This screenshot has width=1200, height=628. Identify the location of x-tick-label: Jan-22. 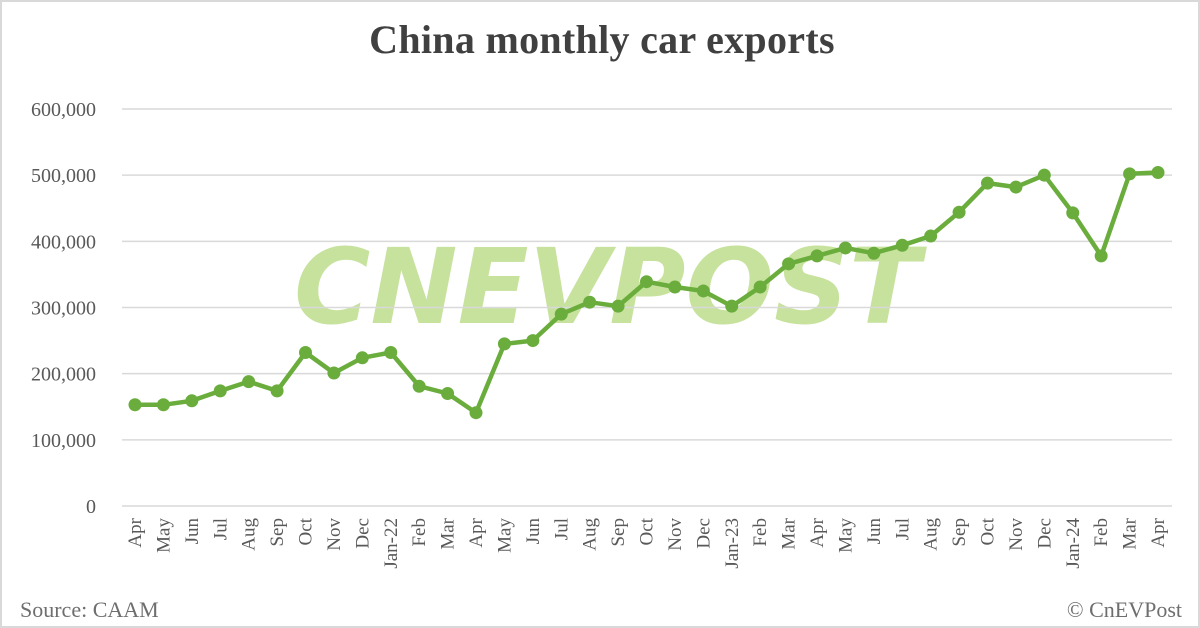
(391, 543).